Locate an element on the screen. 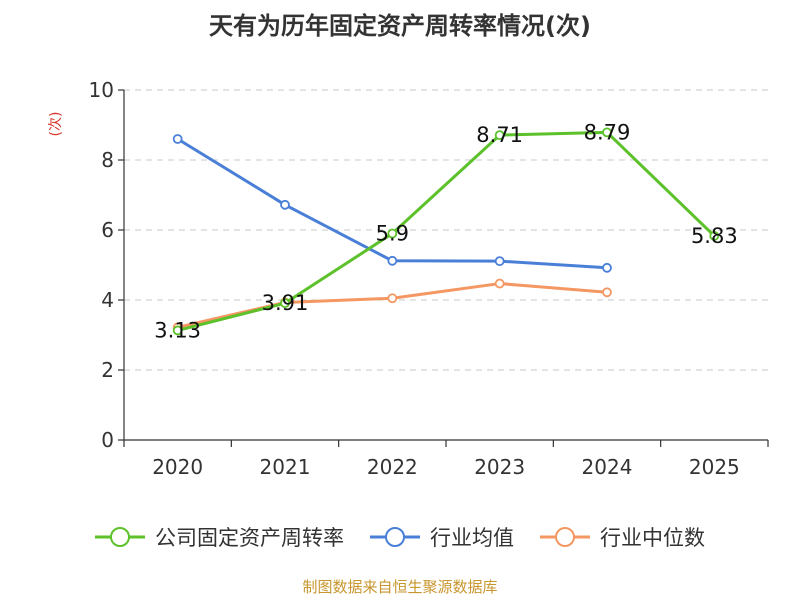 This screenshot has width=800, height=604. data-point-2-2022 is located at coordinates (392, 298).